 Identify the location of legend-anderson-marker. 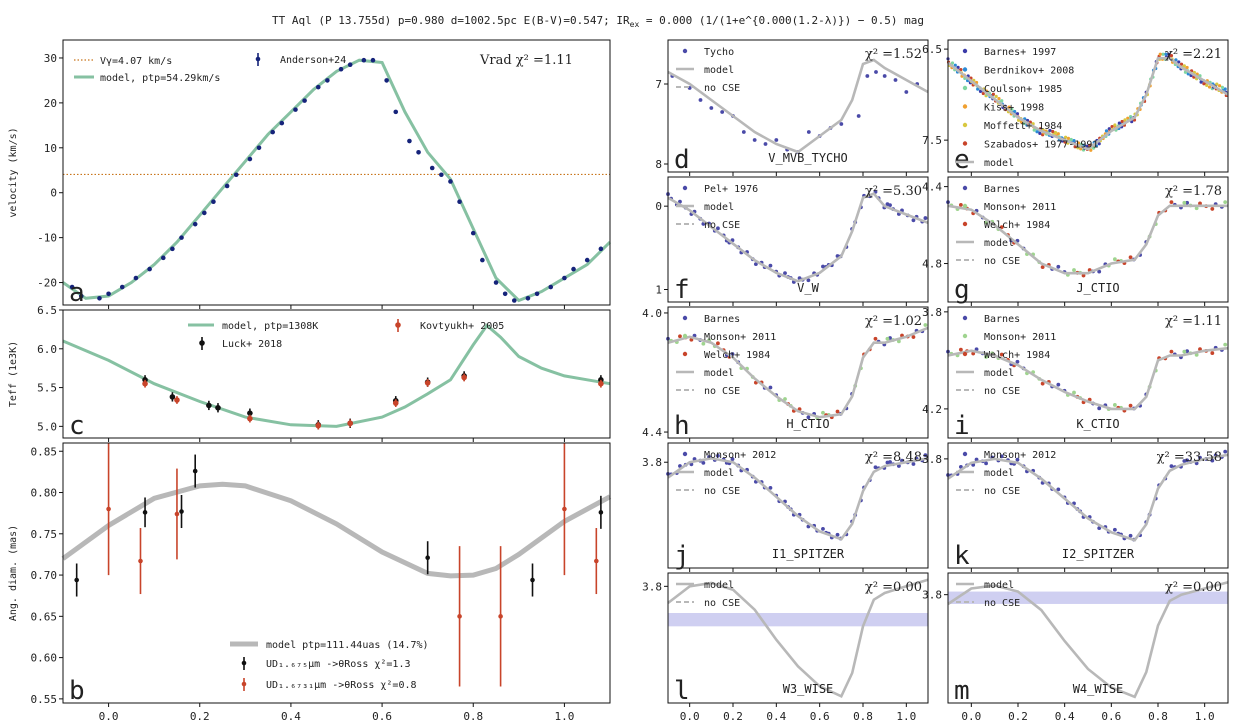
(258, 59).